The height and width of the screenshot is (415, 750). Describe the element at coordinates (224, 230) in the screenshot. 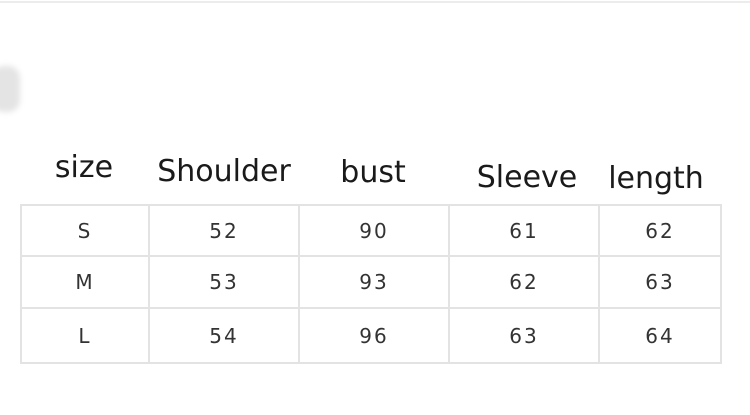

I see `cell-shoulder: 52` at that location.